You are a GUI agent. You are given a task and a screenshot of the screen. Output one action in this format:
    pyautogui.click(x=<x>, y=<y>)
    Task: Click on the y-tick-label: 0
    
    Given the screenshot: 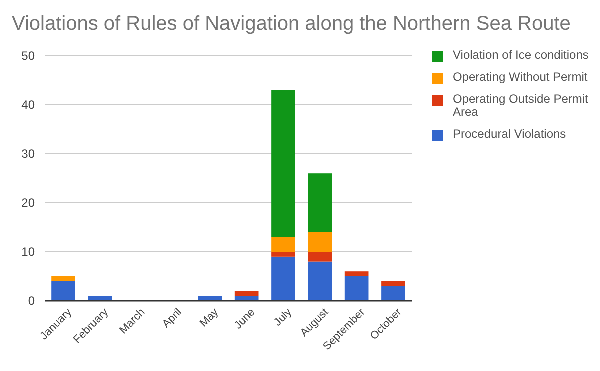 What is the action you would take?
    pyautogui.click(x=32, y=301)
    